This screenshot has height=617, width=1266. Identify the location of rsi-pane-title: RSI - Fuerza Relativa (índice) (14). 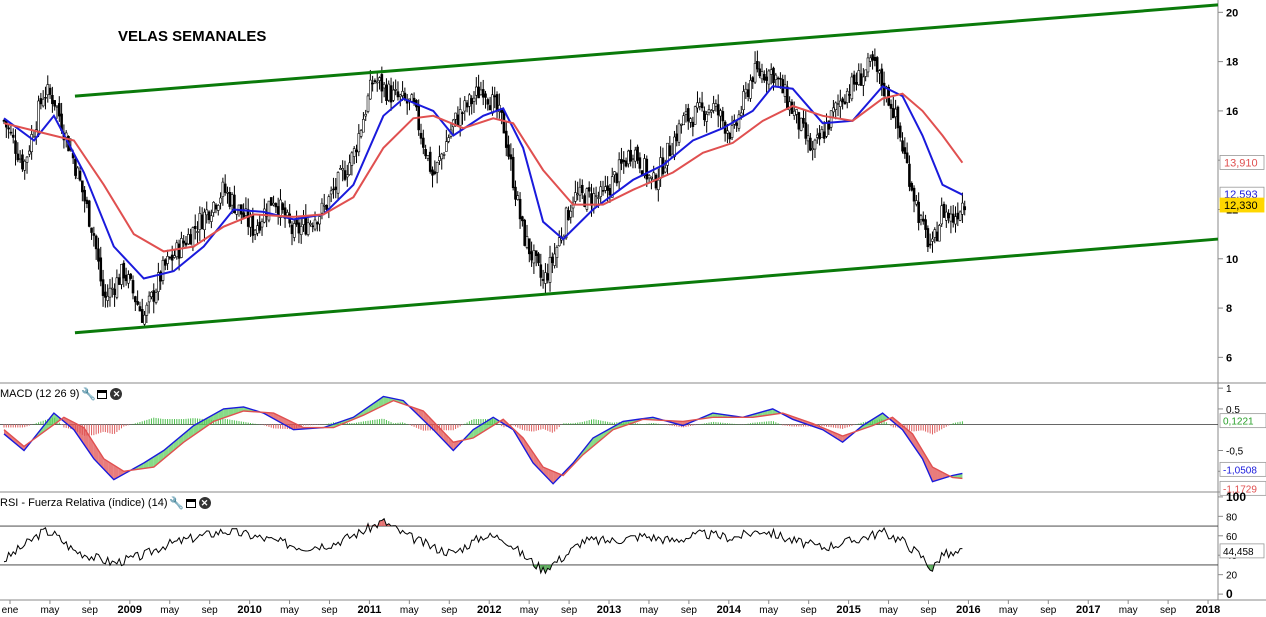
(84, 503).